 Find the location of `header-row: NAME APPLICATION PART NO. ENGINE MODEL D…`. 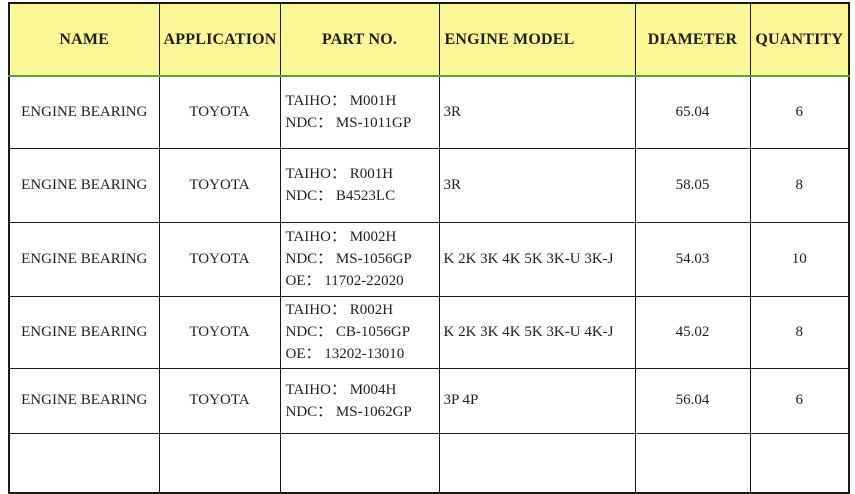

header-row: NAME APPLICATION PART NO. ENGINE MODEL D… is located at coordinates (429, 39).